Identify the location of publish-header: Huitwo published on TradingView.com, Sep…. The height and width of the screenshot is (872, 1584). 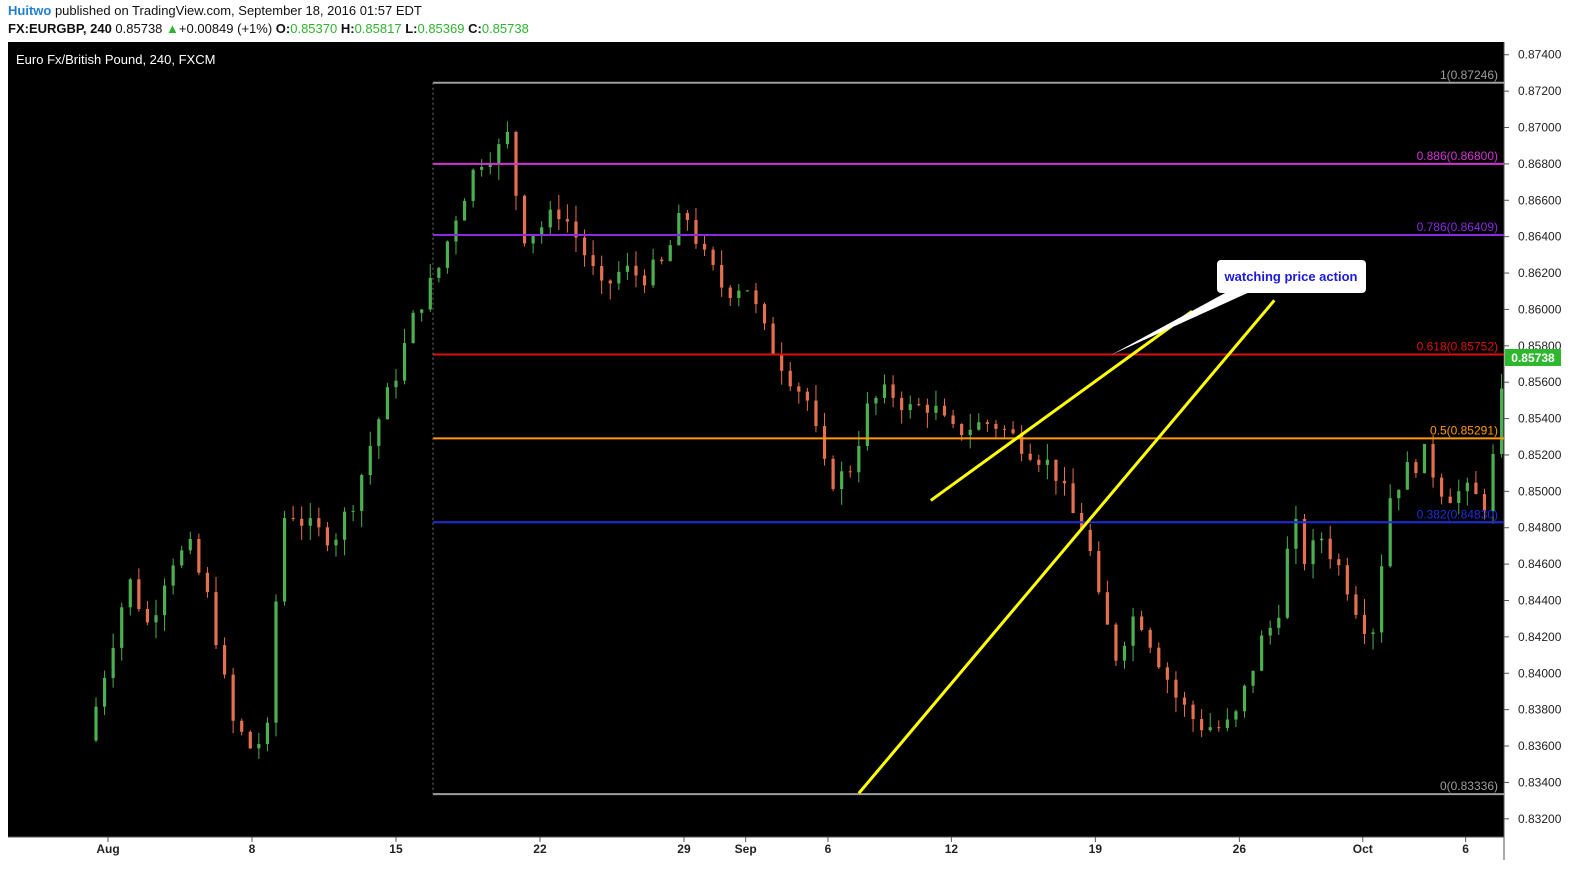
(792, 21).